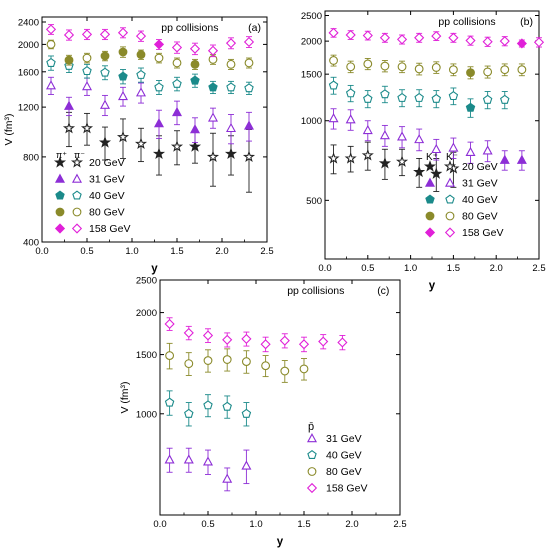 The width and height of the screenshot is (549, 550). What do you see at coordinates (314, 201) in the screenshot?
I see `y-tick-label: 500` at bounding box center [314, 201].